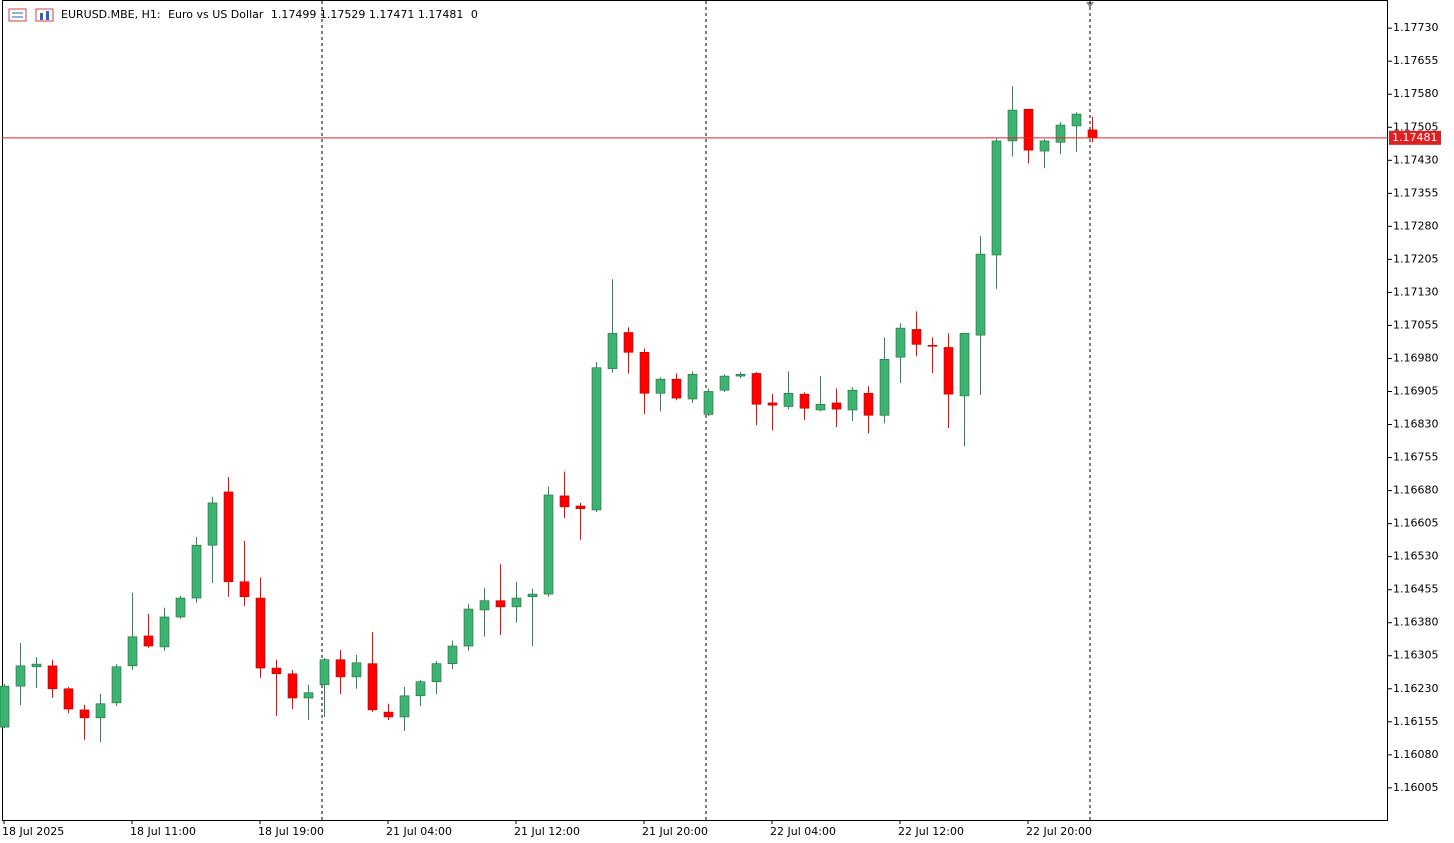  What do you see at coordinates (803, 831) in the screenshot?
I see `x-tick-label: 22 Jul 04:00` at bounding box center [803, 831].